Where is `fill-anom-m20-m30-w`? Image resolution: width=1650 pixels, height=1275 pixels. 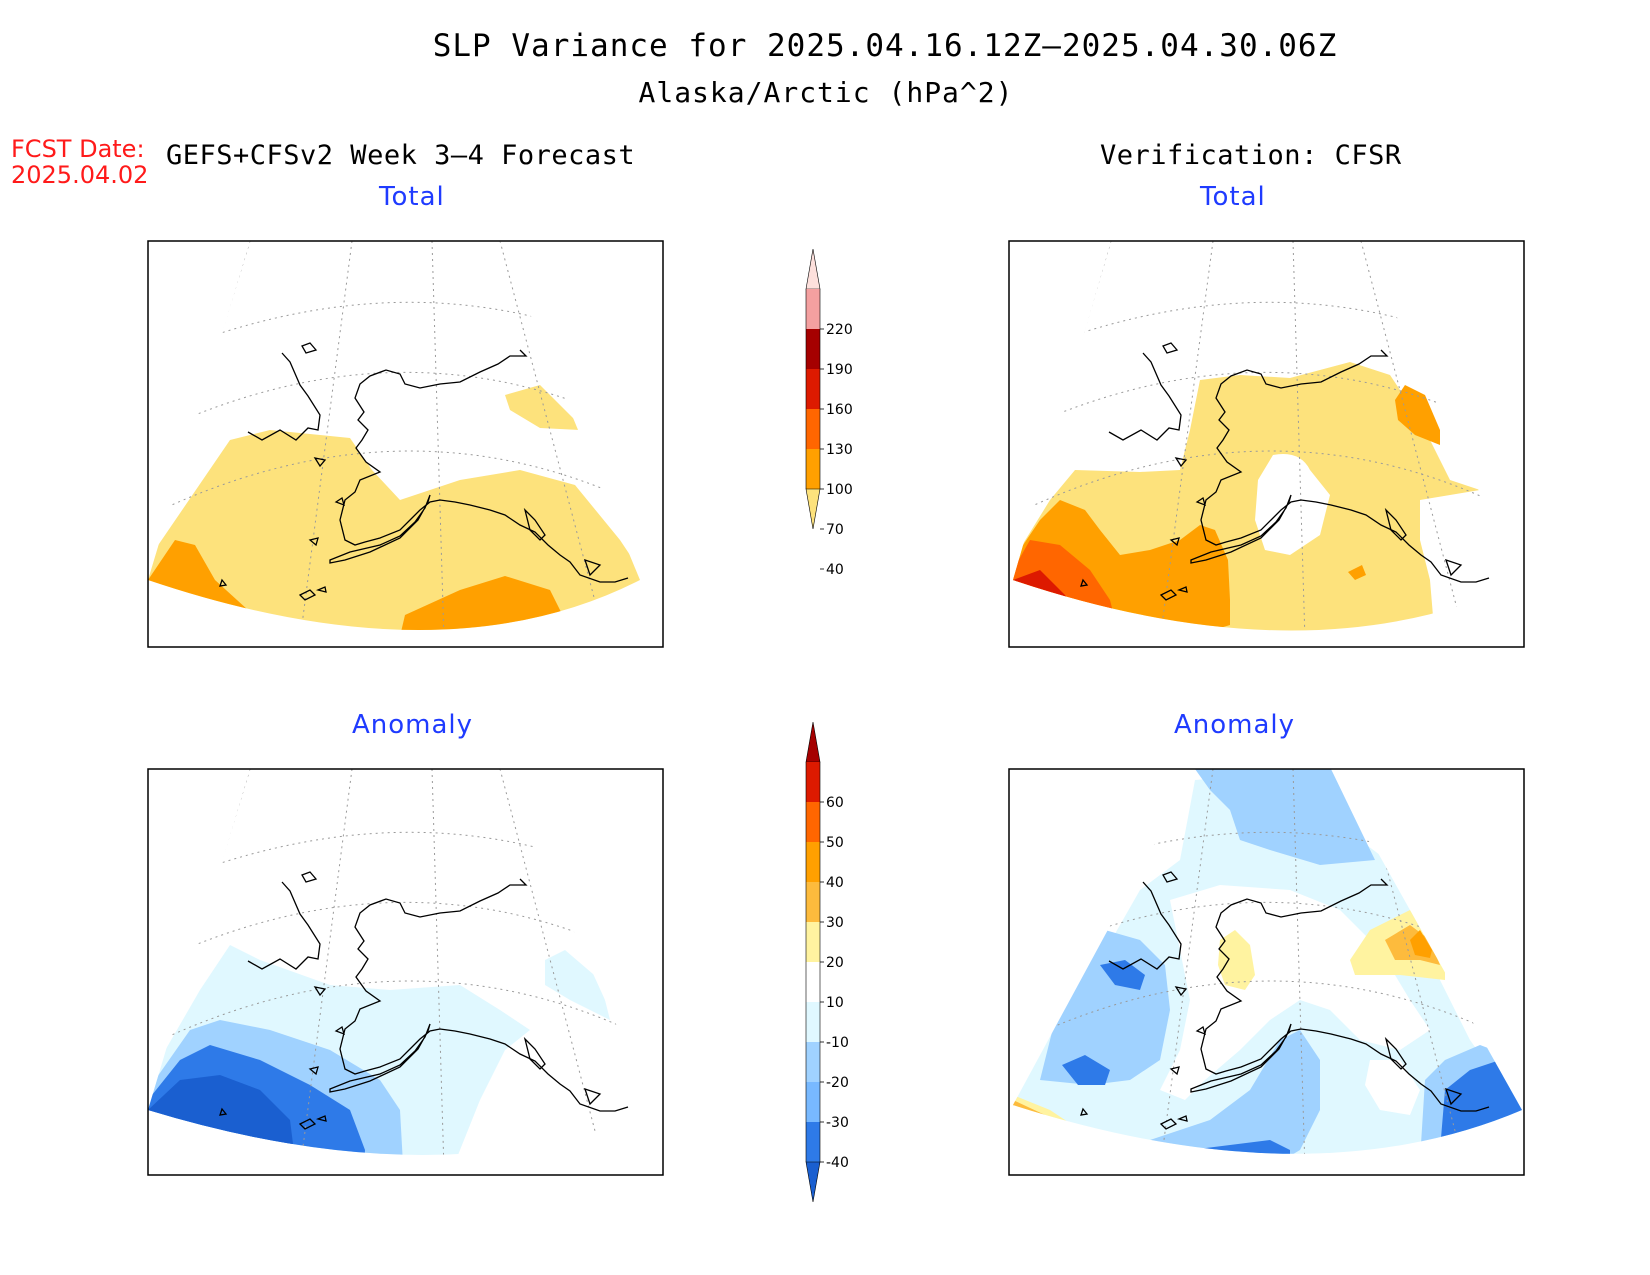 fill-anom-m20-m30-w is located at coordinates (1105, 1007).